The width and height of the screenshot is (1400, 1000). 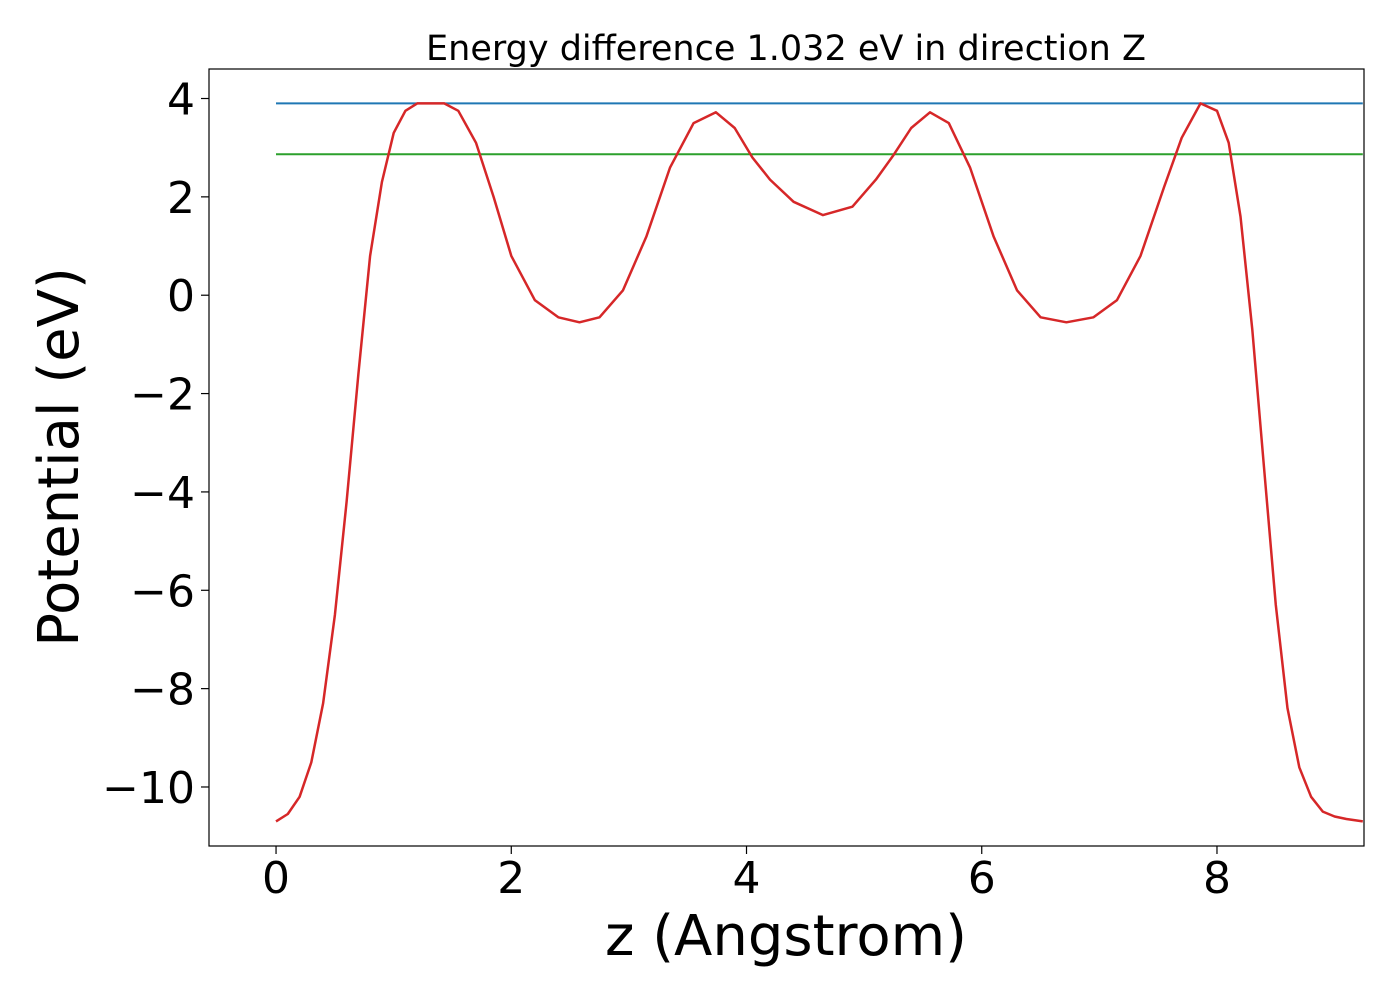 I want to click on x-axis-label: z (Angstrom), so click(x=786, y=936).